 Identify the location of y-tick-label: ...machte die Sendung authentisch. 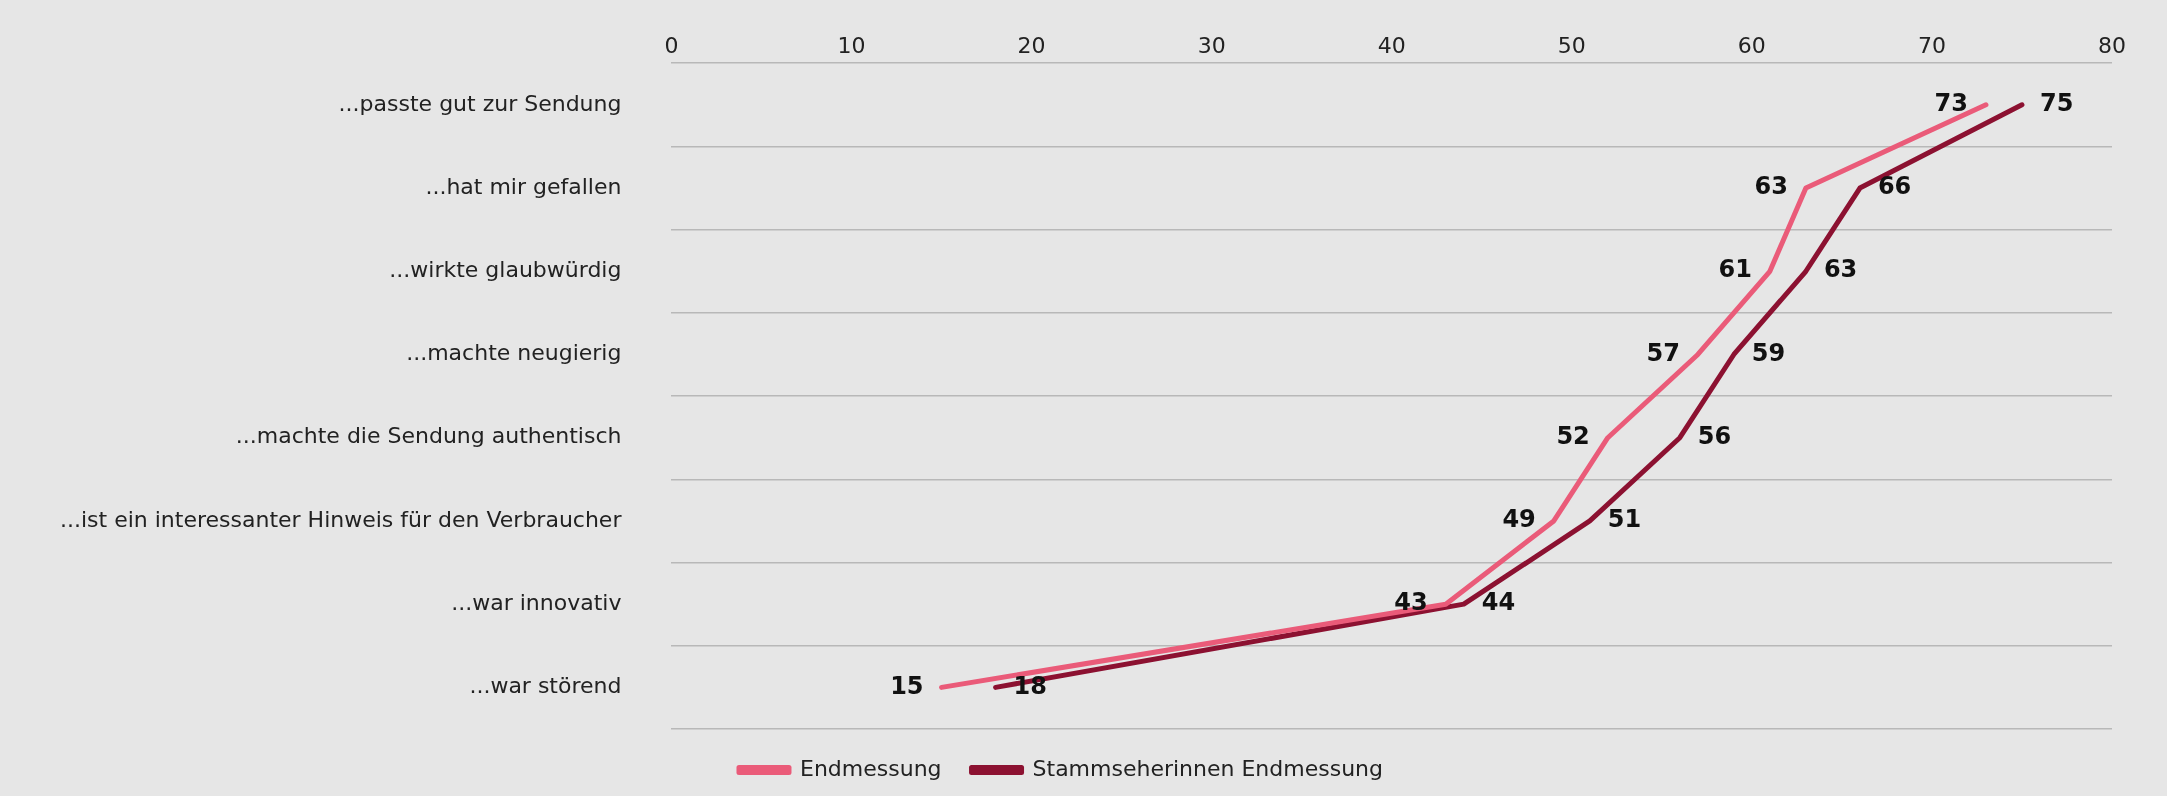
(428, 436).